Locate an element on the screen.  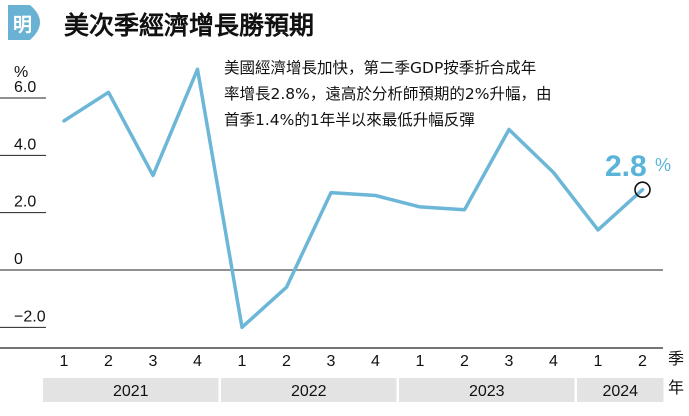
year-band-2023 is located at coordinates (487, 390).